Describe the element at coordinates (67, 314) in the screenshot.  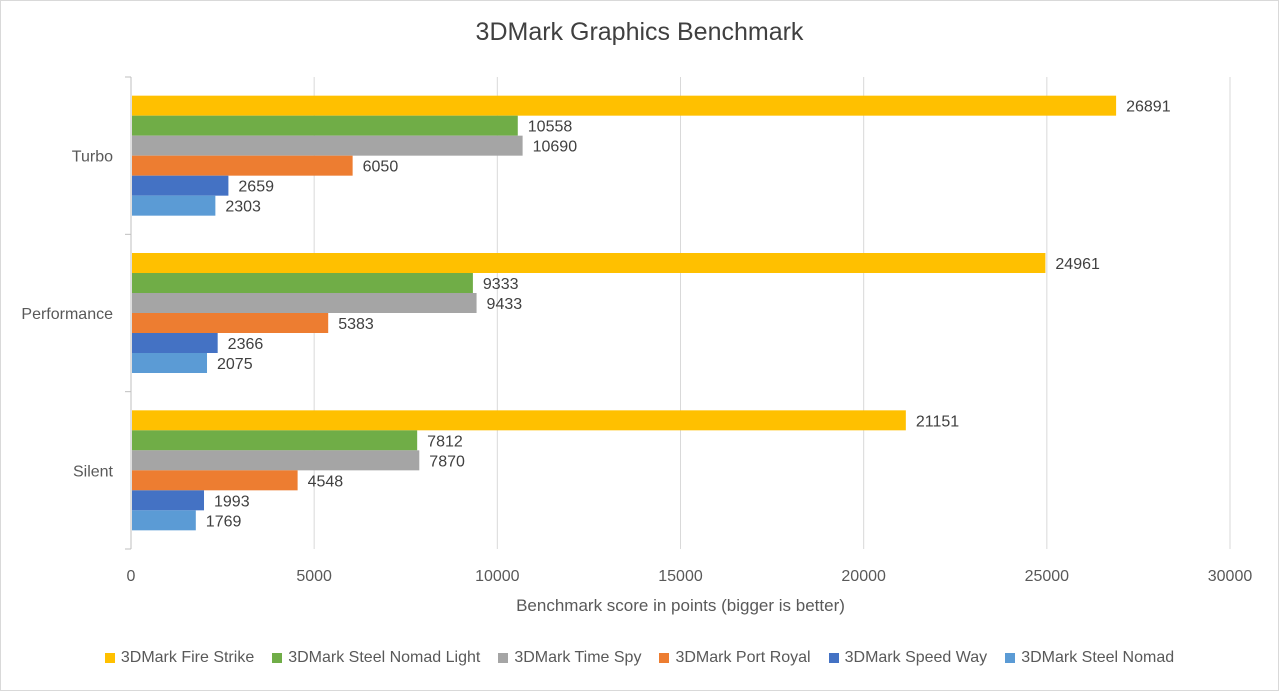
I see `category-label: Performance` at that location.